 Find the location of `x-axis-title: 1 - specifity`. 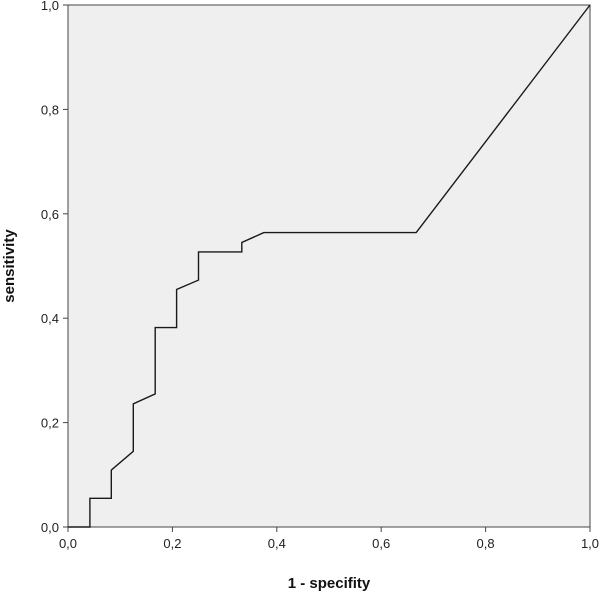

x-axis-title: 1 - specifity is located at coordinates (329, 583).